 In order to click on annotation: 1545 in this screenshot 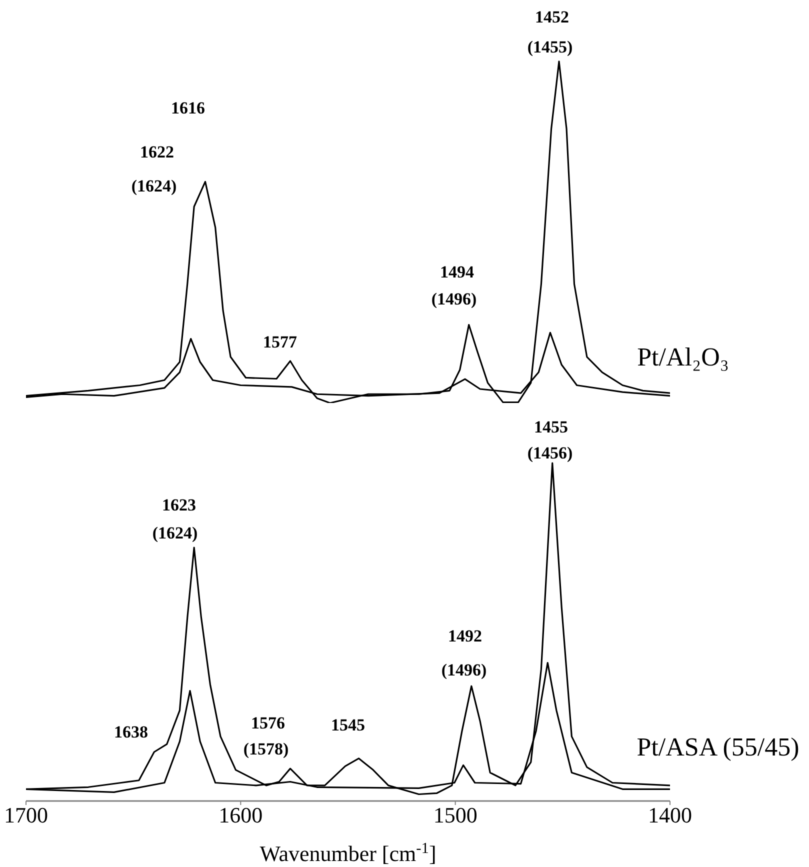, I will do `click(348, 726)`.